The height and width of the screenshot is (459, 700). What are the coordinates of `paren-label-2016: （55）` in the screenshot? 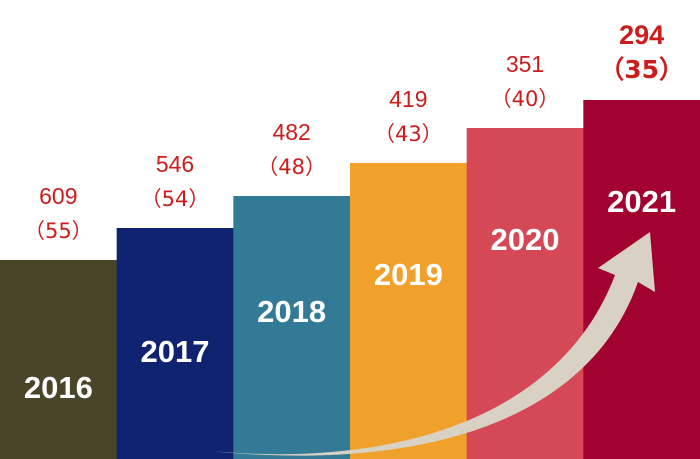 It's located at (58, 231).